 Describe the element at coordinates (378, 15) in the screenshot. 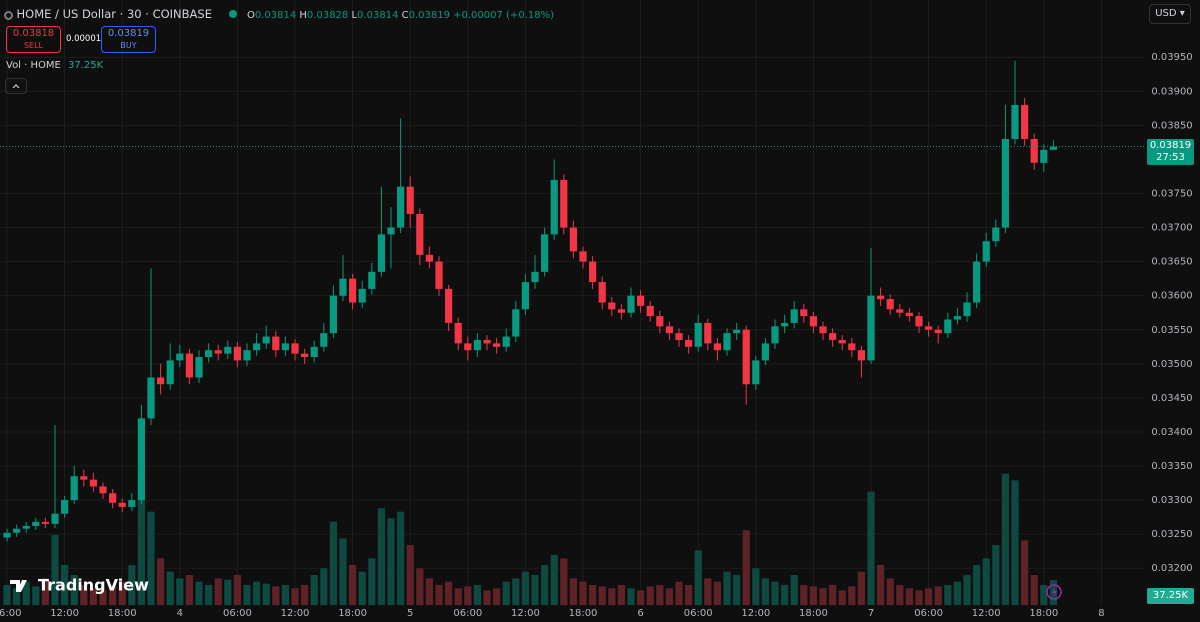

I see `l-value: 0.03814` at that location.